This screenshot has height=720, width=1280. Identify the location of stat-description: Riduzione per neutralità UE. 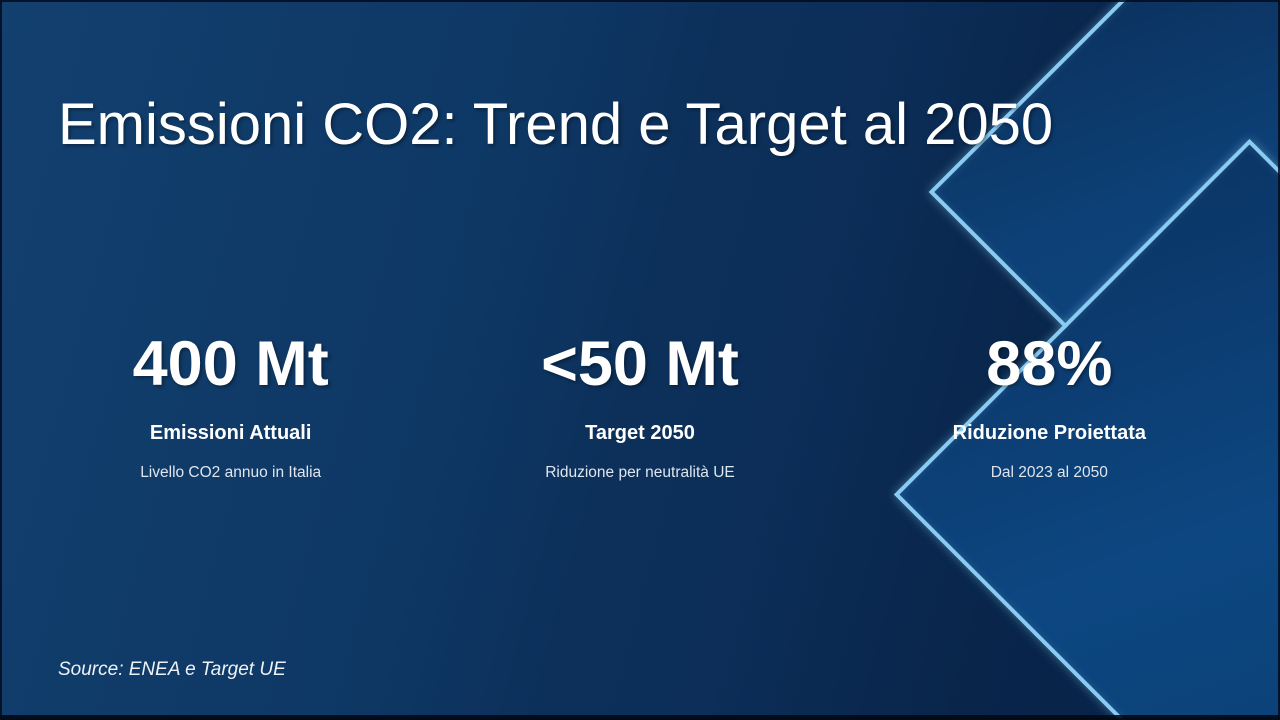
(640, 472).